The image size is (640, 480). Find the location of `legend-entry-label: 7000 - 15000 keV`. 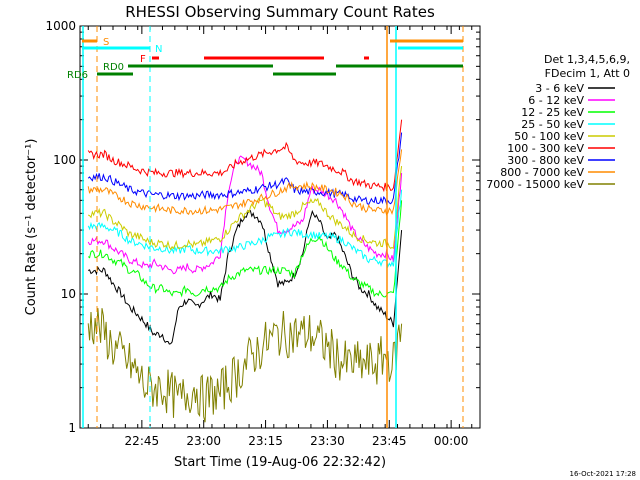

legend-entry-label: 7000 - 15000 keV is located at coordinates (535, 184).